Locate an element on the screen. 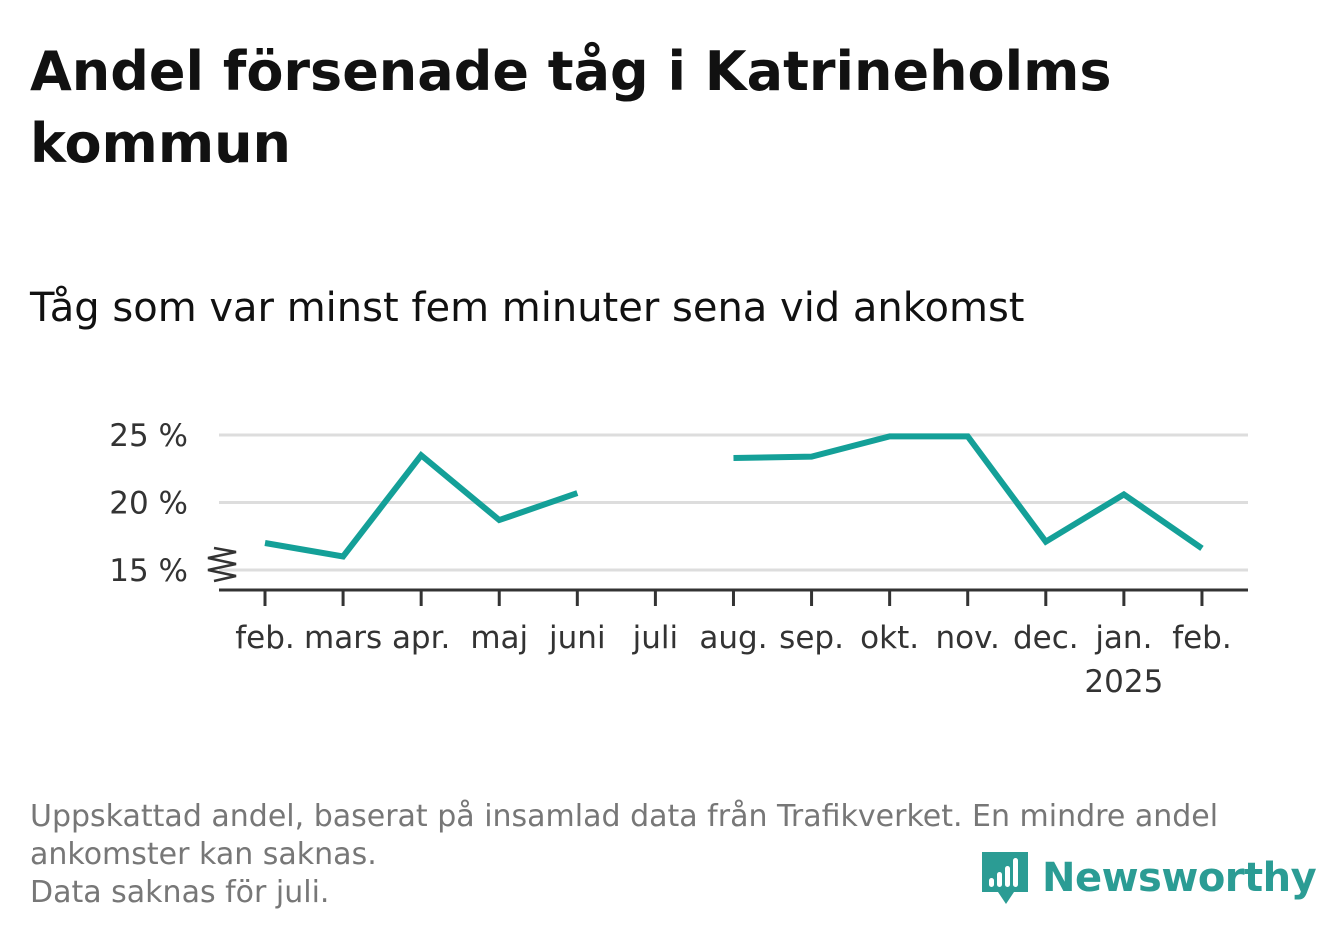 This screenshot has height=939, width=1322. x-tick-label: sep. is located at coordinates (811, 638).